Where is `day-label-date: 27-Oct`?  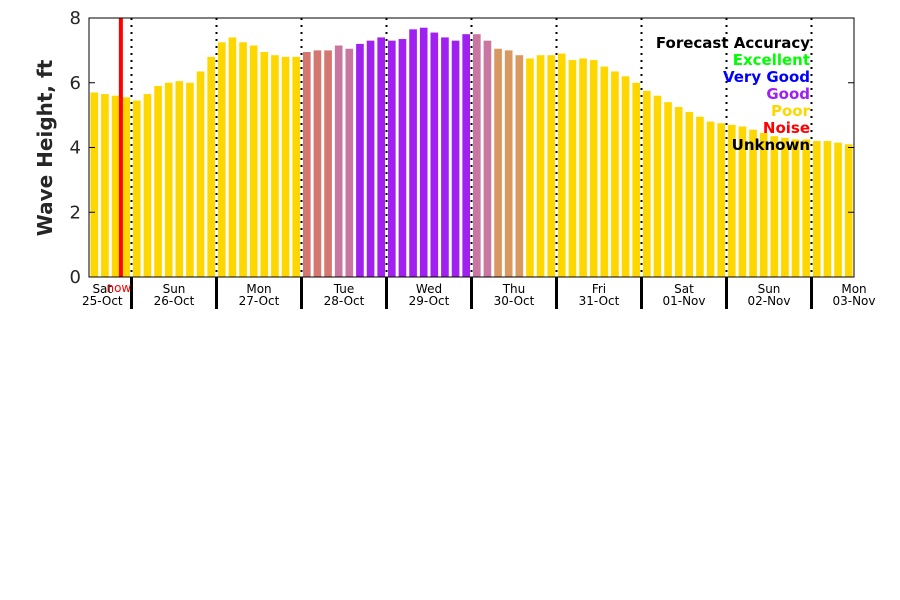 day-label-date: 27-Oct is located at coordinates (259, 301).